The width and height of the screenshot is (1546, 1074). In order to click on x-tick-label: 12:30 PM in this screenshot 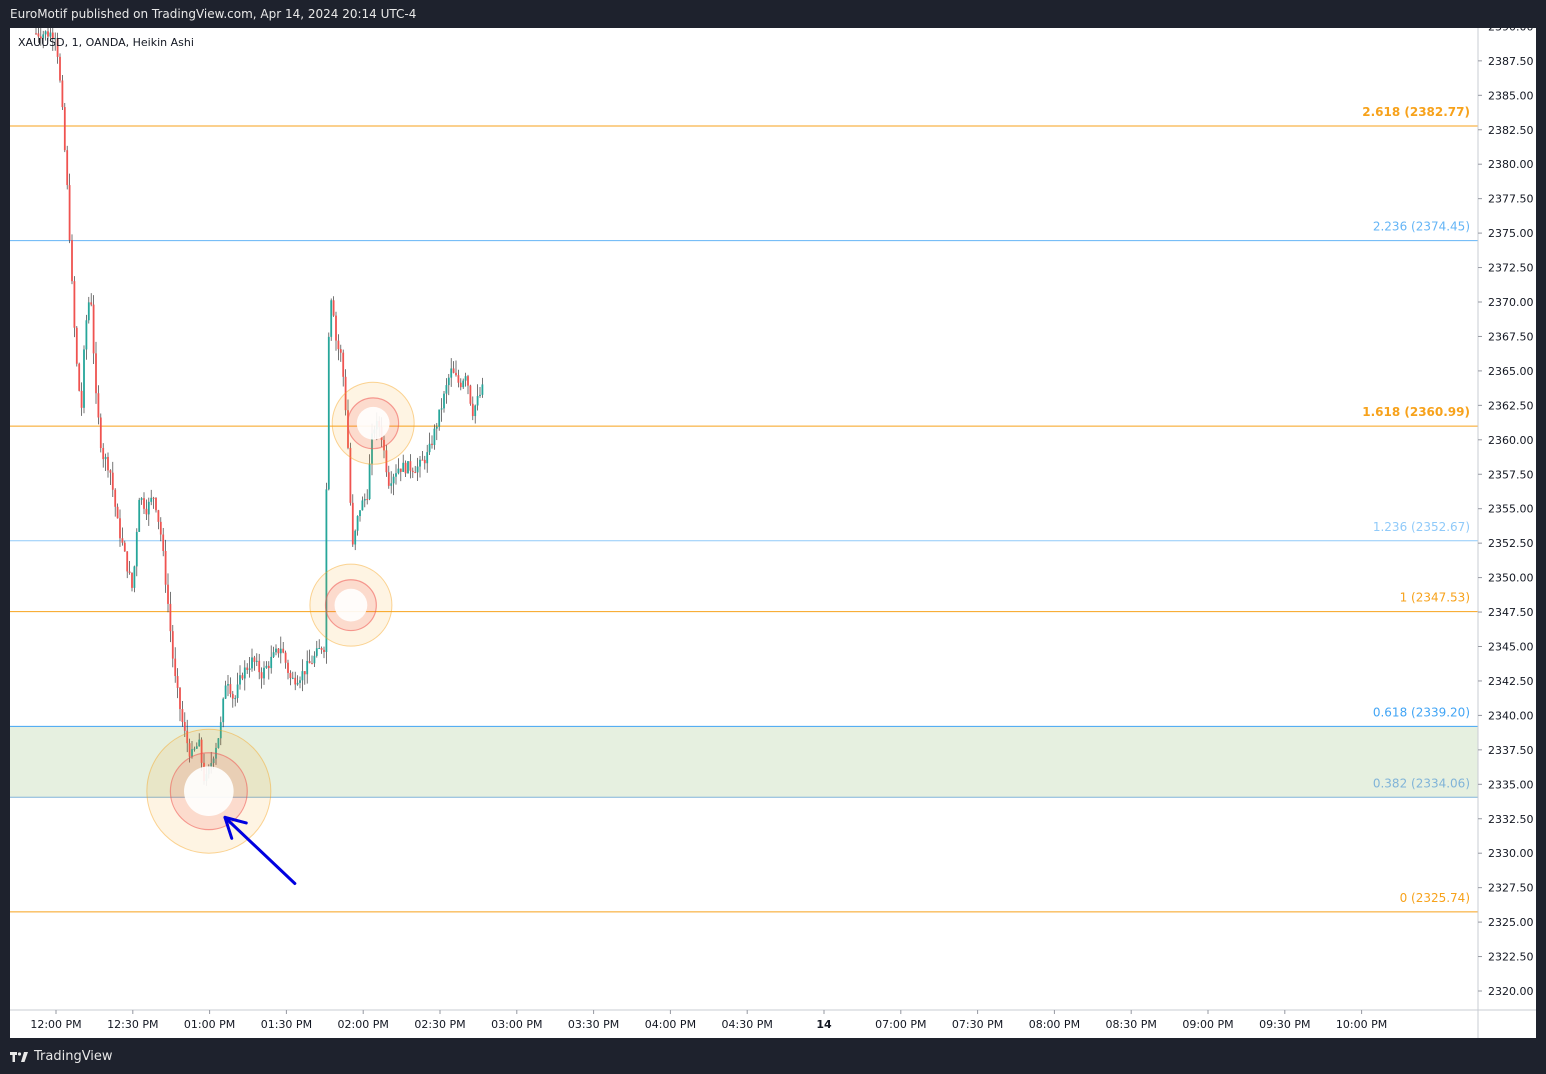, I will do `click(132, 1024)`.